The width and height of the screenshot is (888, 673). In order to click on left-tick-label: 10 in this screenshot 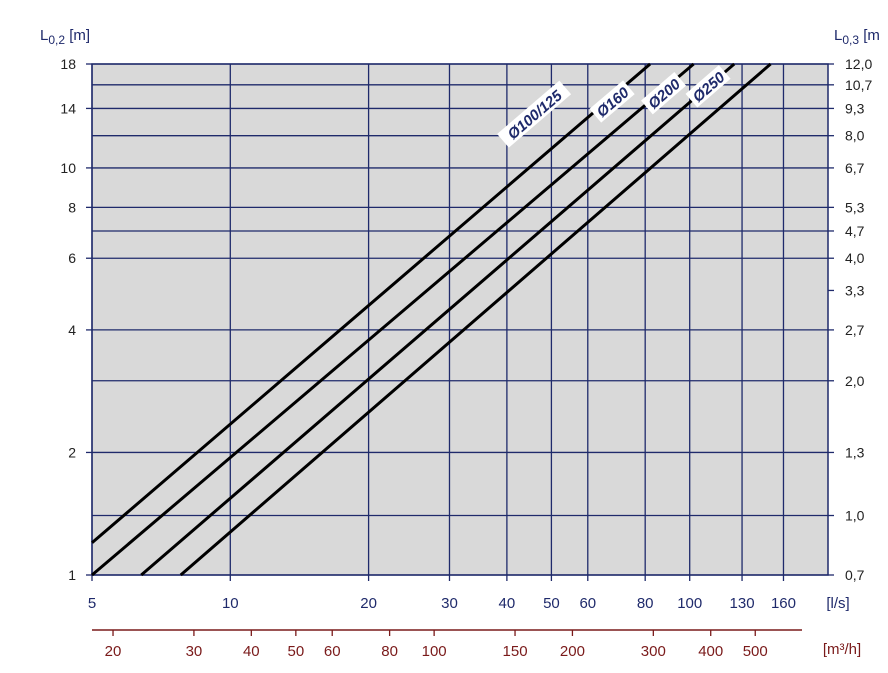, I will do `click(68, 168)`.